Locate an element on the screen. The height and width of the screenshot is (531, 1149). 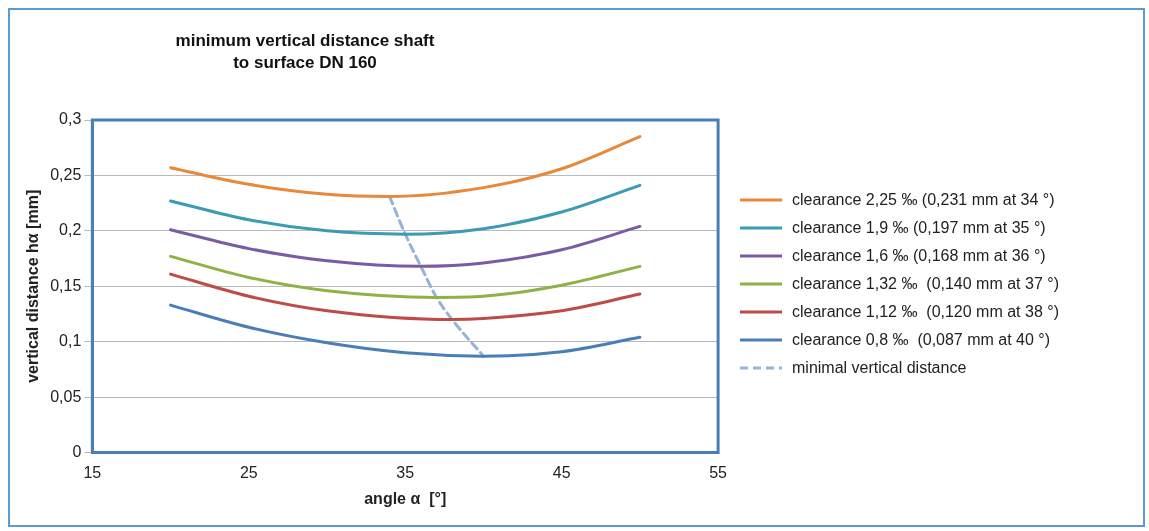
y-axis-title: vertical distance hα [mm] is located at coordinates (33, 286).